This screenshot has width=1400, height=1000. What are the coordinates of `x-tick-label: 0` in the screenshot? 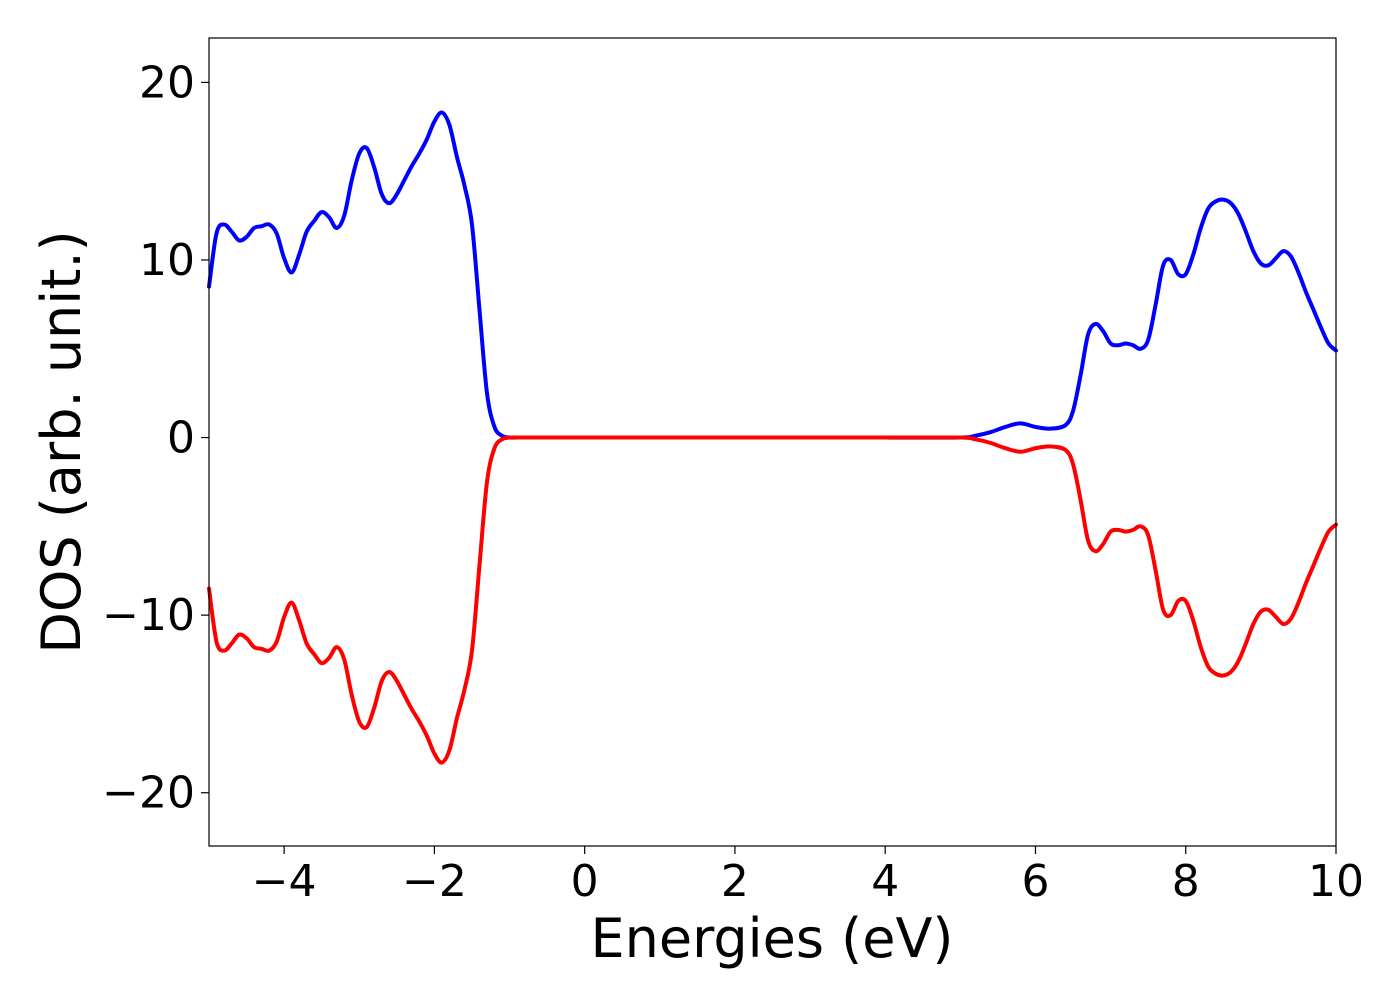 It's located at (585, 881).